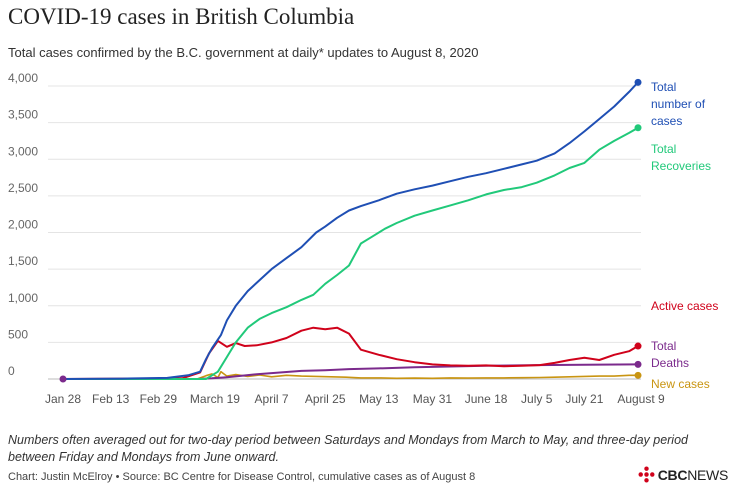  I want to click on series-label: Total Recoveries, so click(681, 157).